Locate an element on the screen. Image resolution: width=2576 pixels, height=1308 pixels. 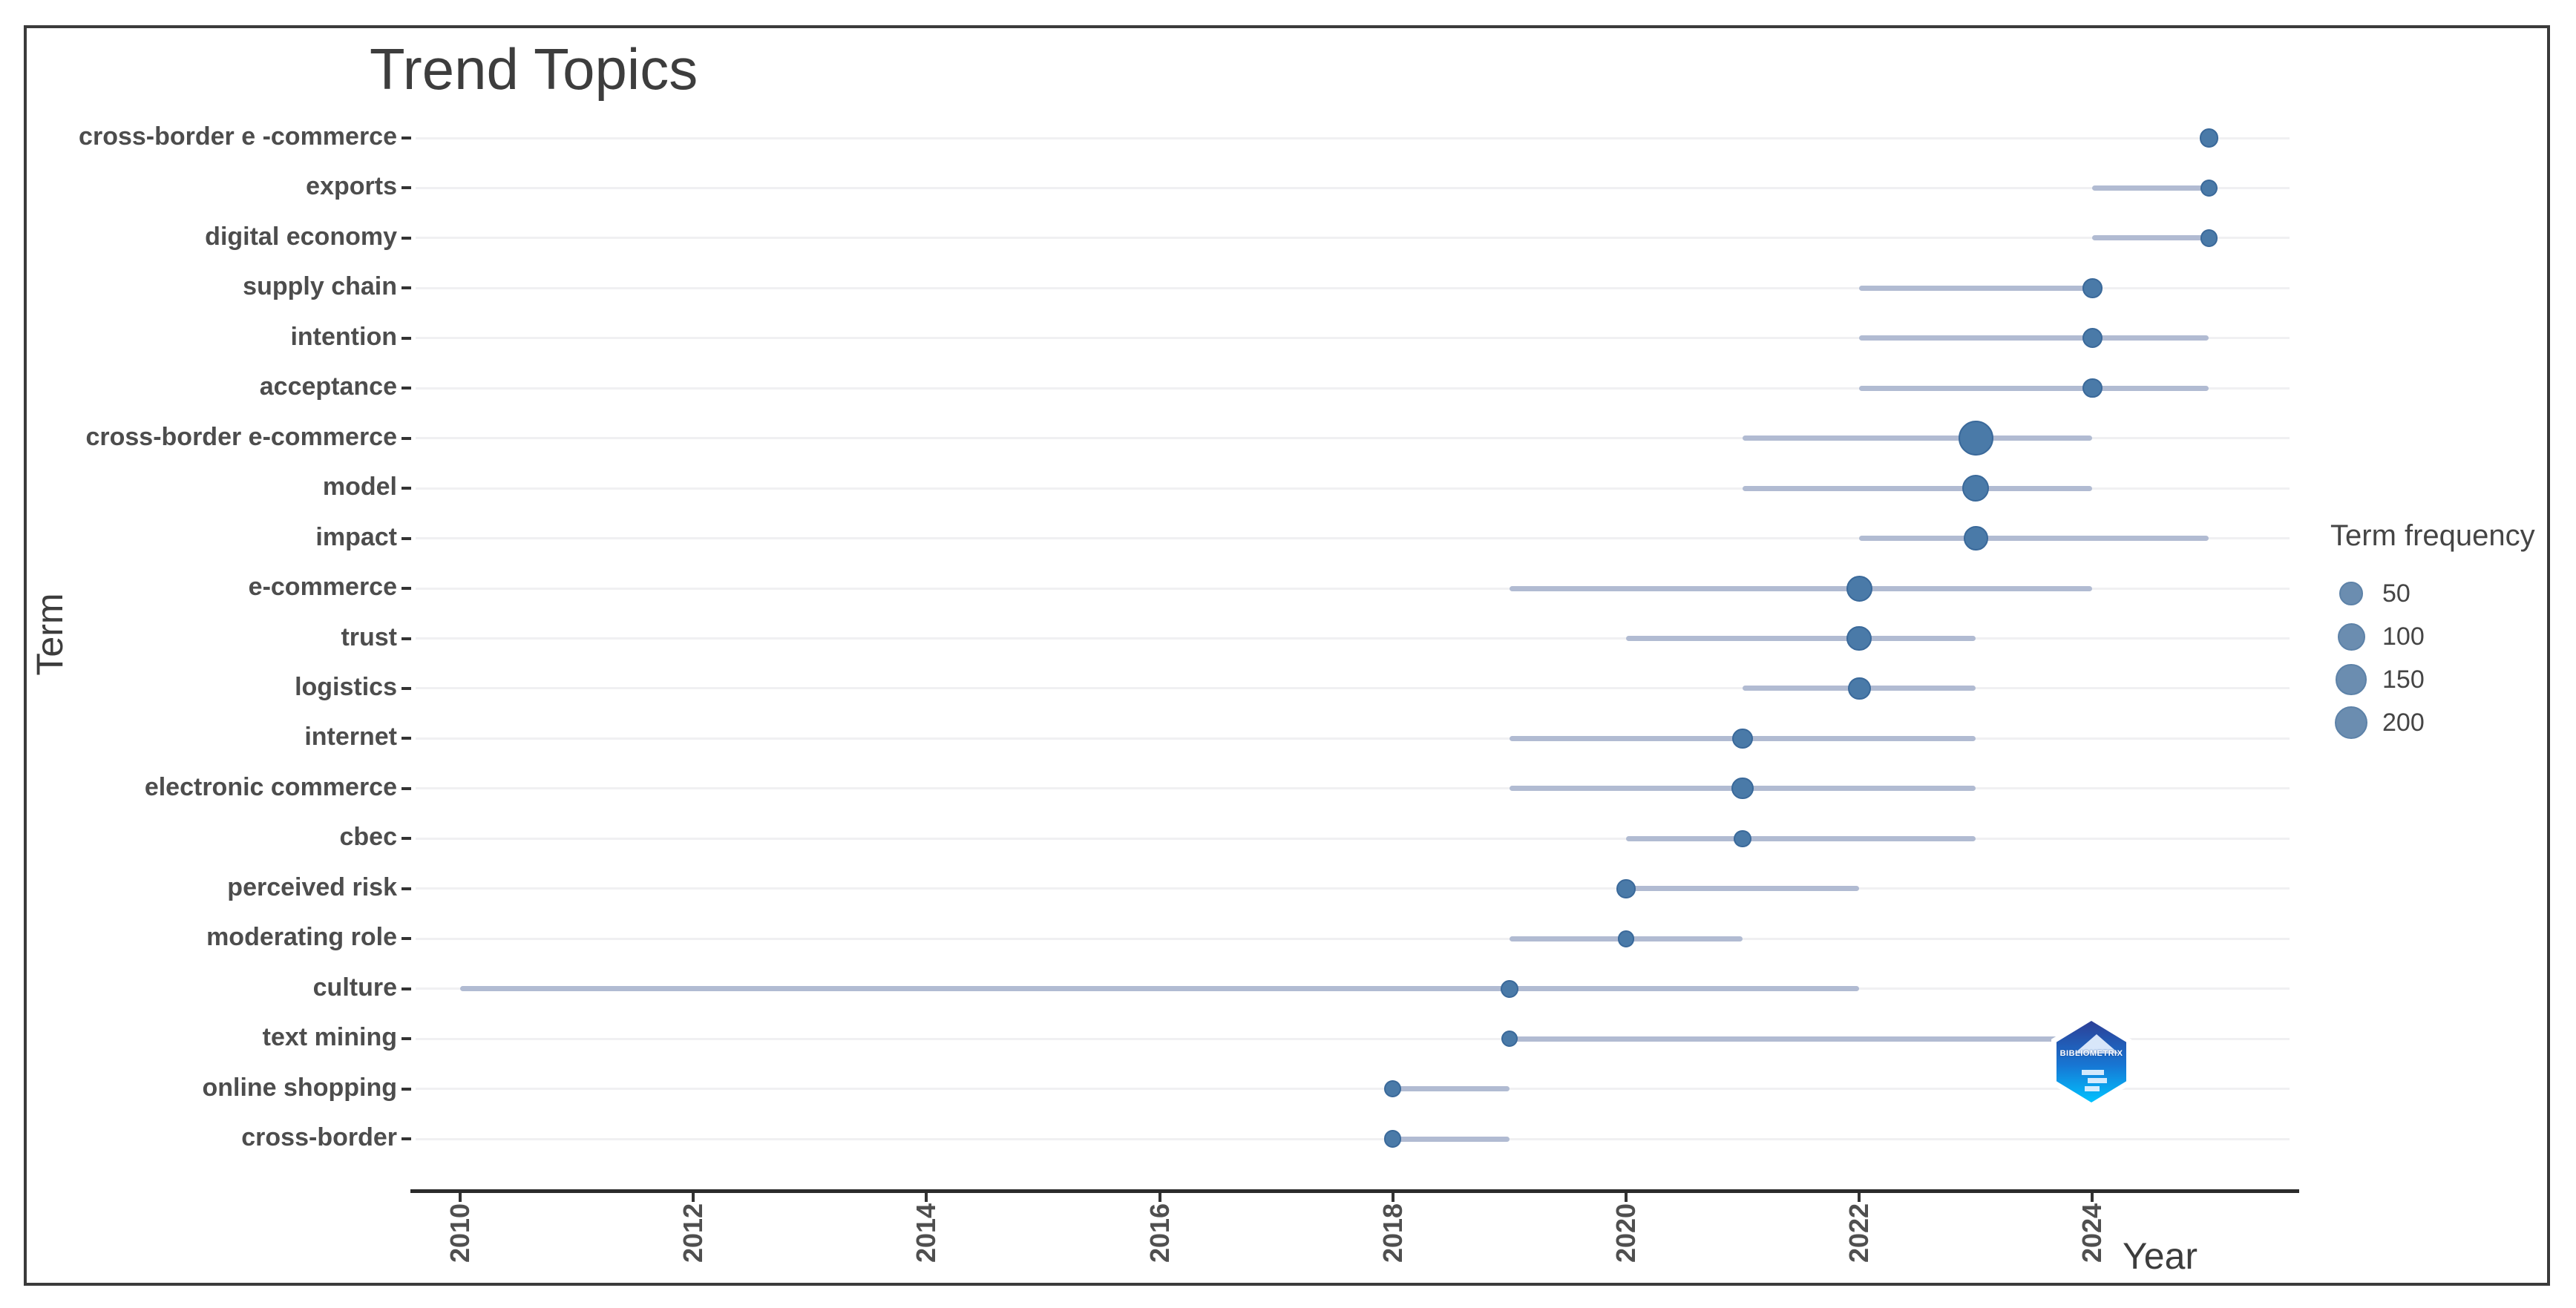
year-tick-label: 2020 is located at coordinates (1625, 1233).